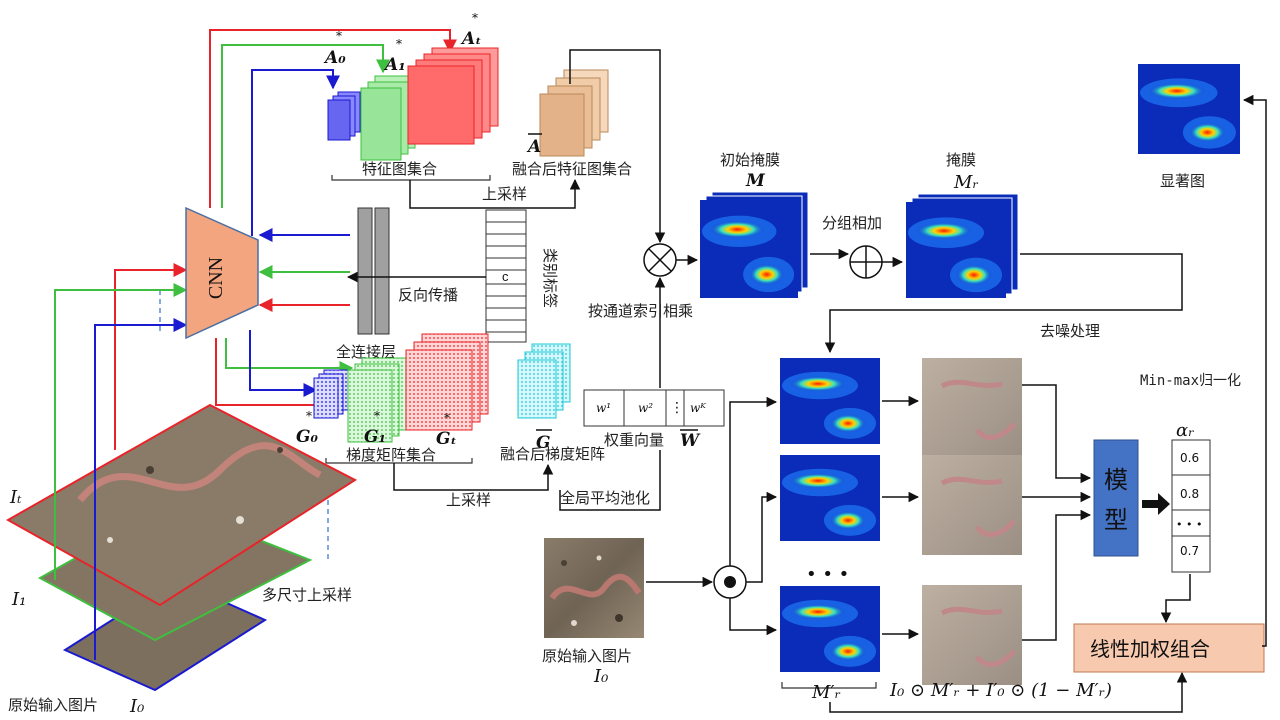 This screenshot has height=720, width=1280. I want to click on label-m: M, so click(755, 181).